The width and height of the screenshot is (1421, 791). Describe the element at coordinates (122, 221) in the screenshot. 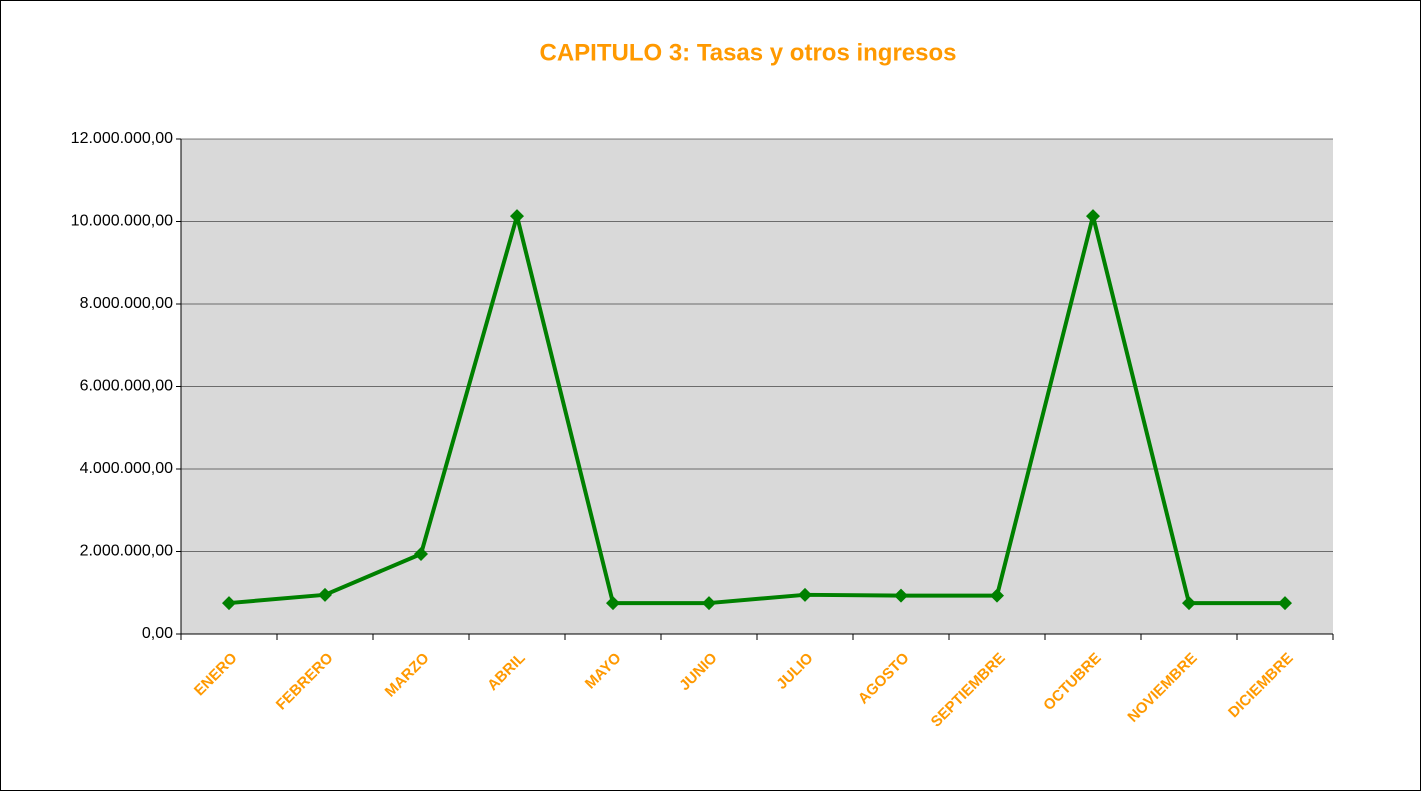

I see `y-tick-label: 10.000.000,00` at that location.